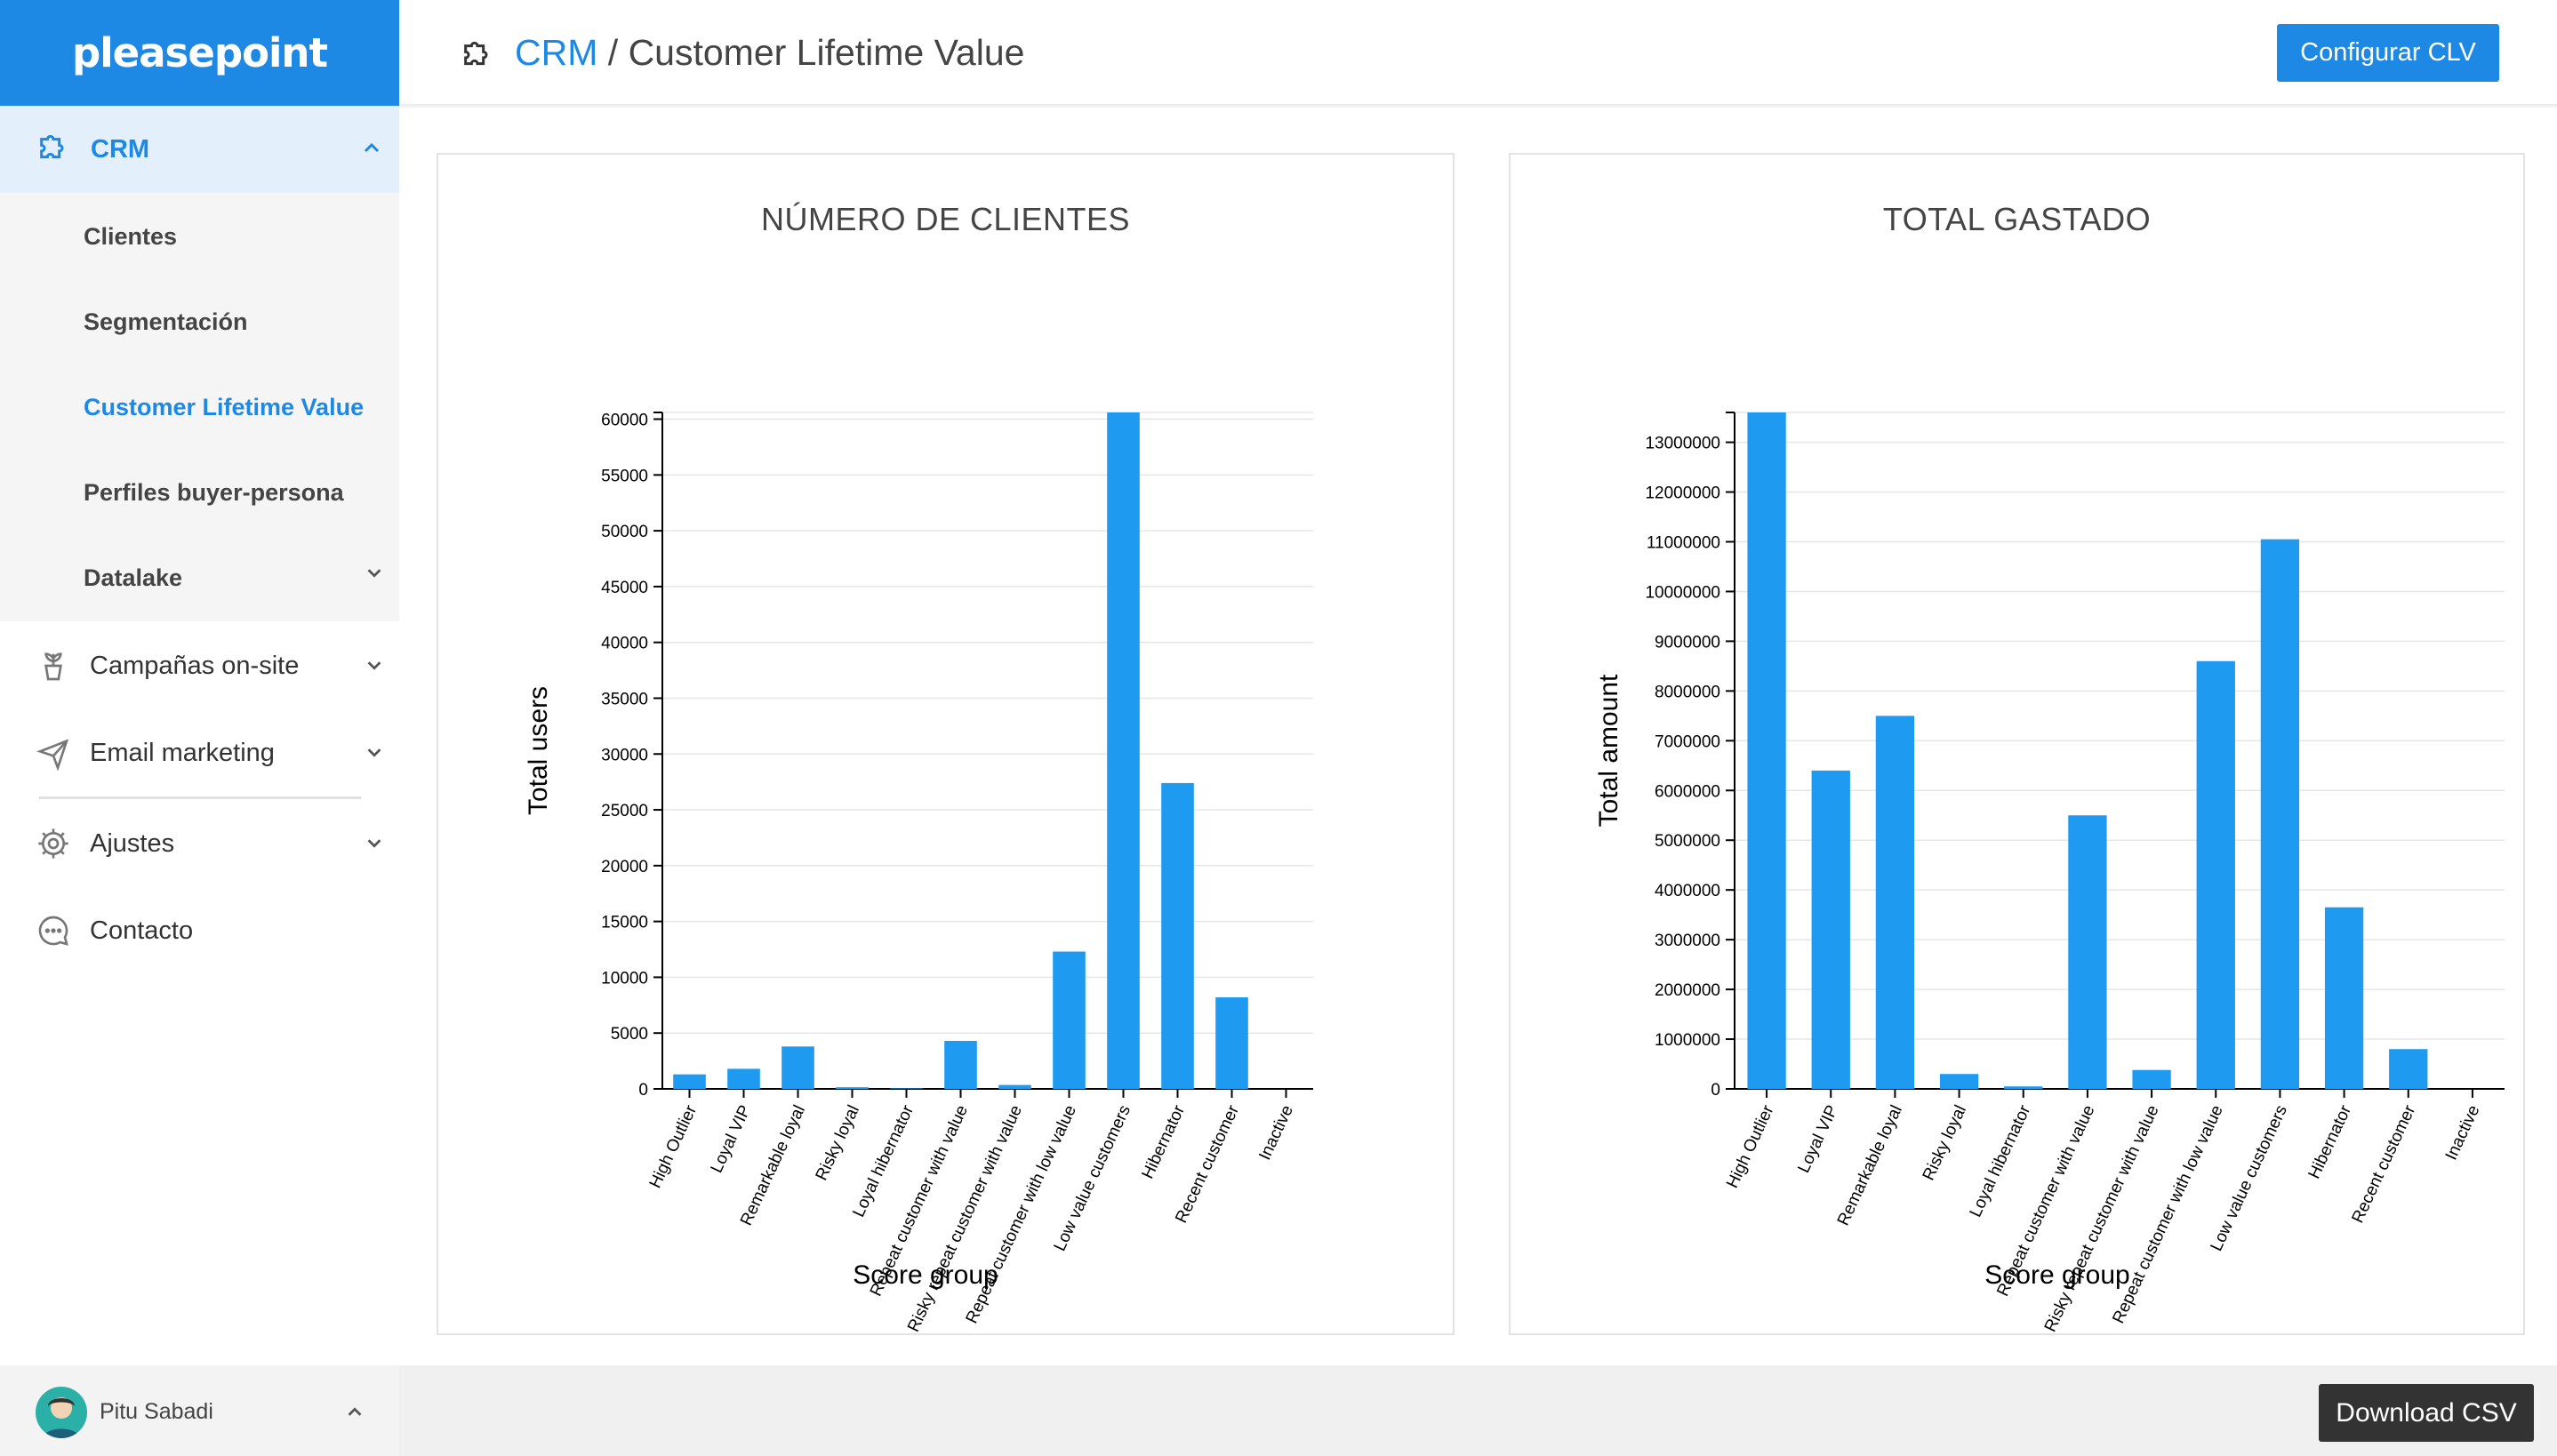 This screenshot has height=1456, width=2557. Describe the element at coordinates (624, 755) in the screenshot. I see `y-tick-label: 30000` at that location.